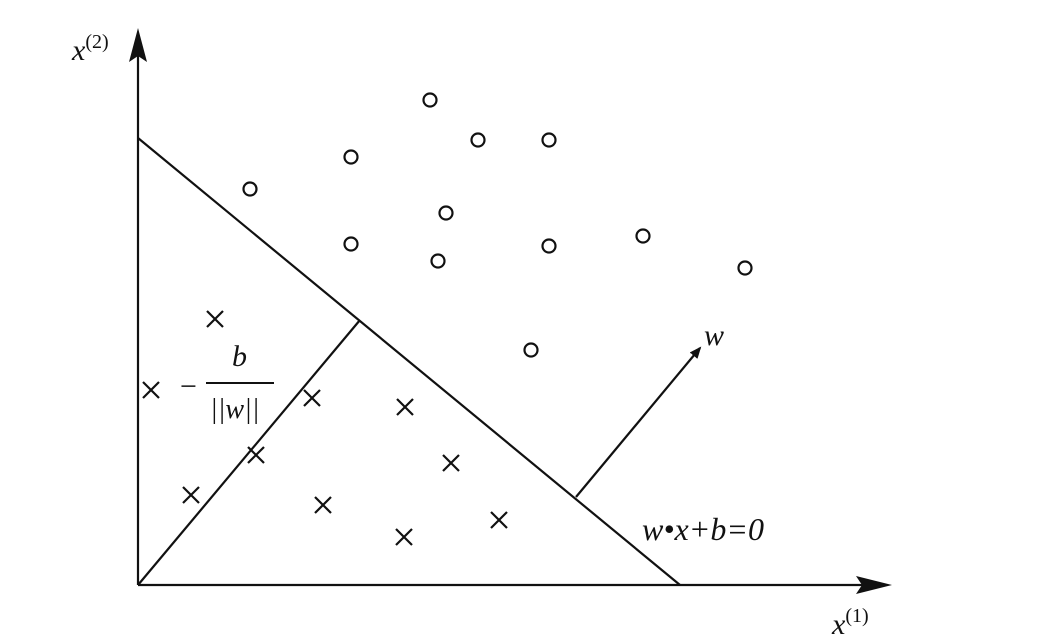 The width and height of the screenshot is (1053, 642). Describe the element at coordinates (188, 386) in the screenshot. I see `distance-minus-sign: −` at that location.